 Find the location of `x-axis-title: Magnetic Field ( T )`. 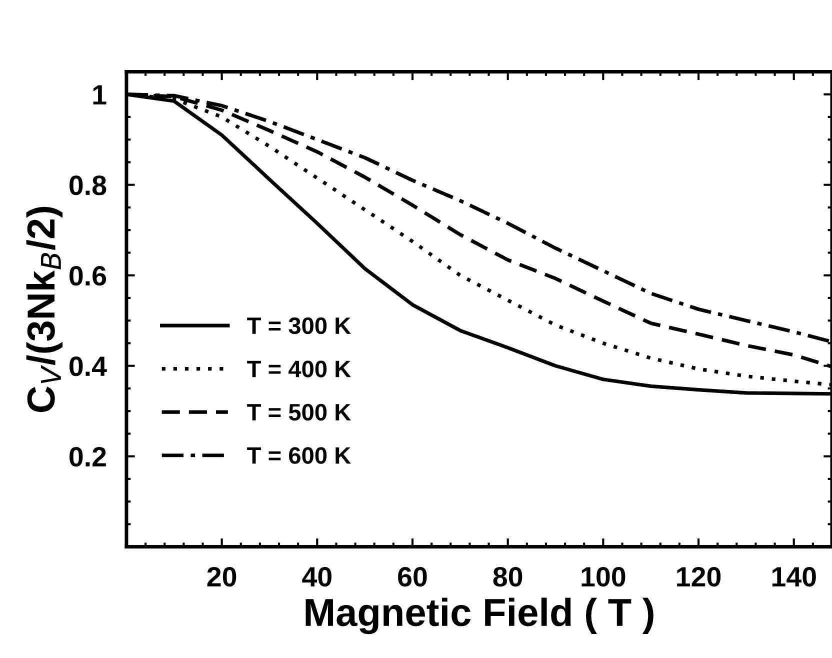

x-axis-title: Magnetic Field ( T ) is located at coordinates (480, 616).